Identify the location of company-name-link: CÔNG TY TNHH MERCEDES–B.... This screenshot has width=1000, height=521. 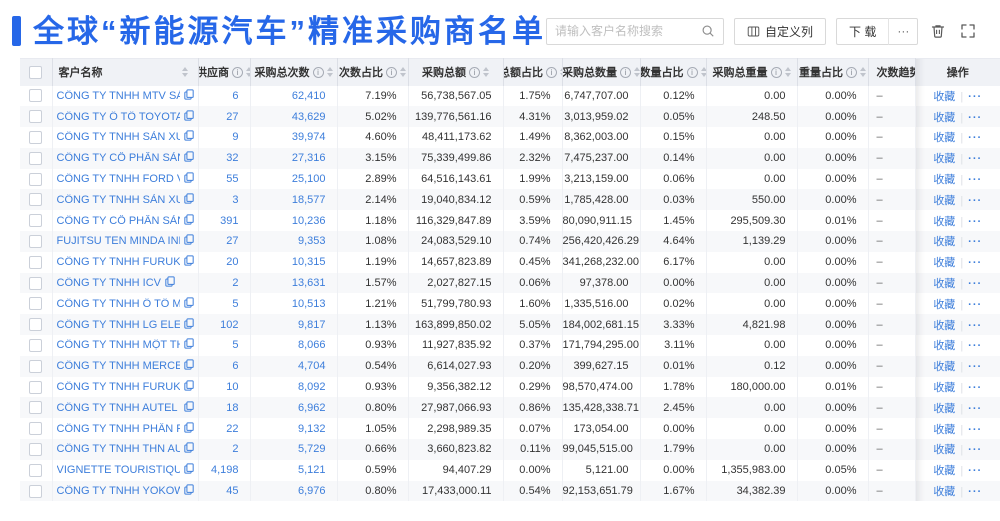
(118, 366).